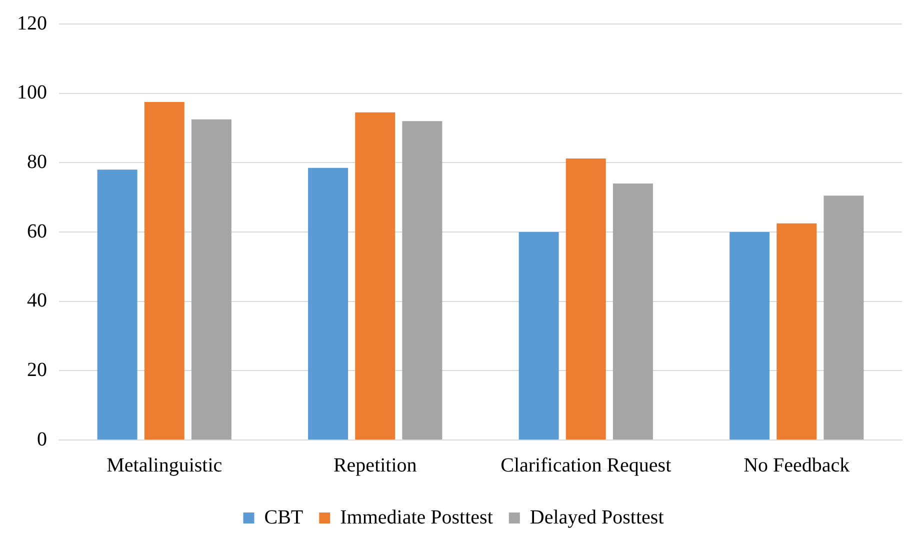 This screenshot has height=538, width=907. I want to click on legend-label: Delayed Posttest, so click(597, 517).